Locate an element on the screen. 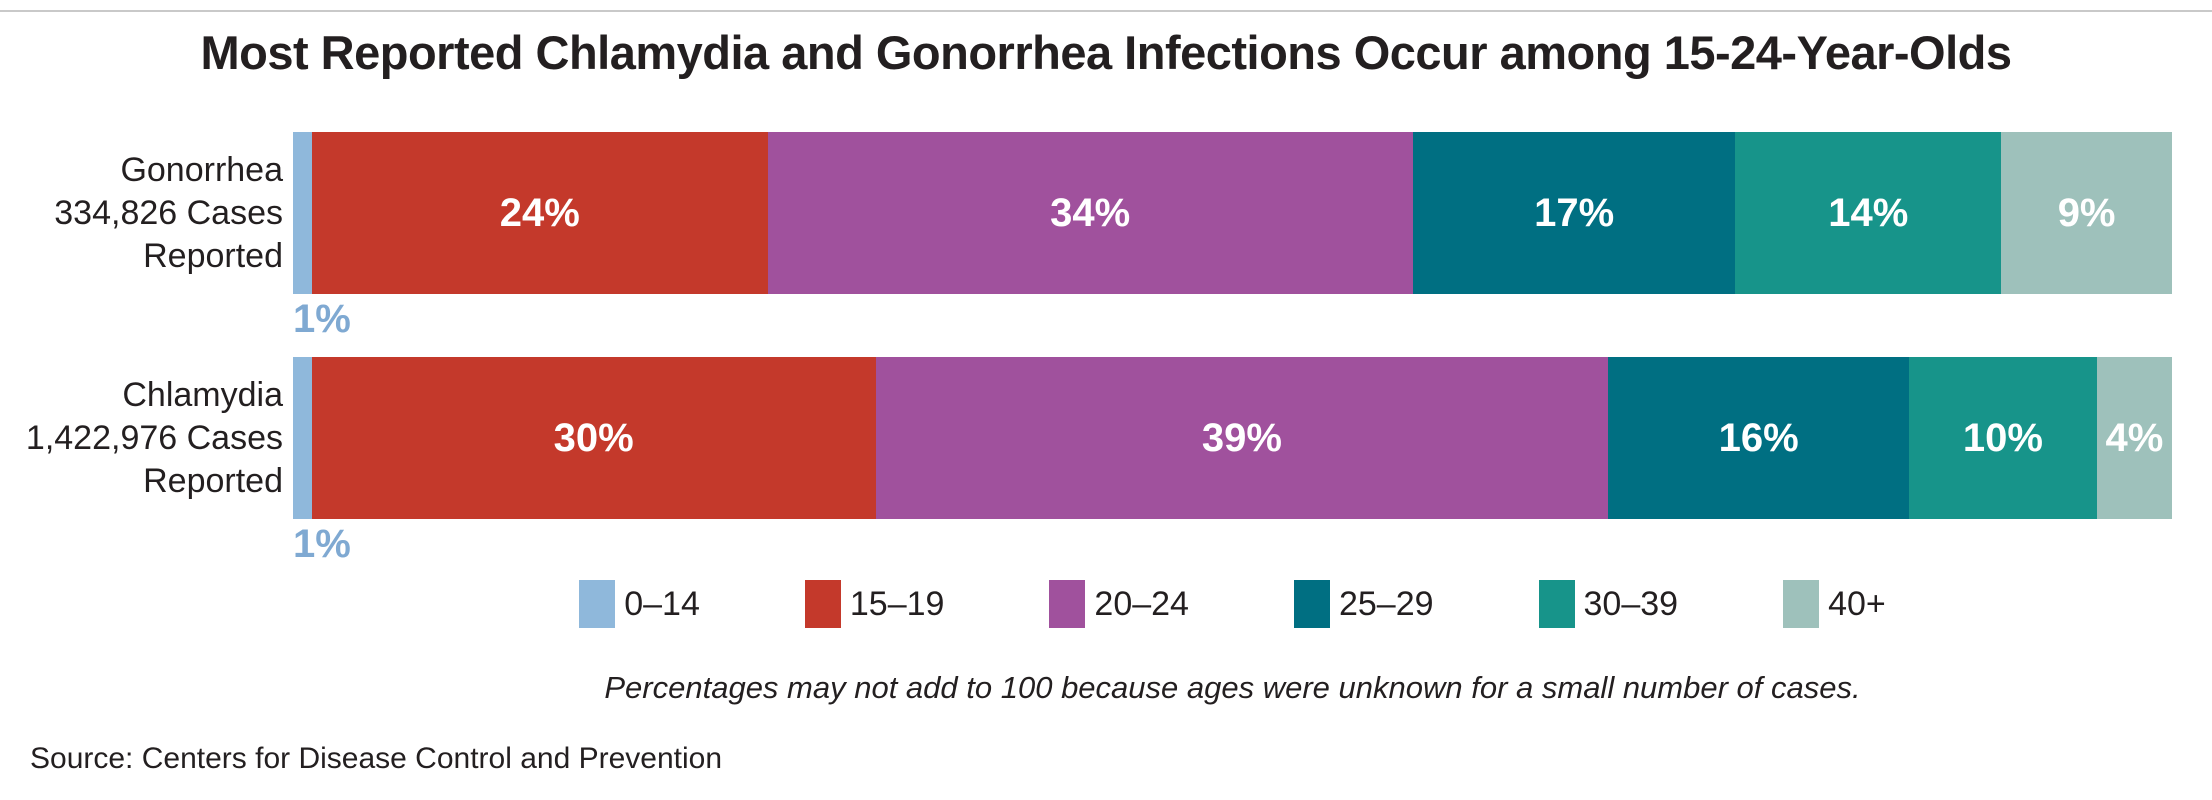 The width and height of the screenshot is (2212, 800). bar-segment-25-29: 16% is located at coordinates (1758, 438).